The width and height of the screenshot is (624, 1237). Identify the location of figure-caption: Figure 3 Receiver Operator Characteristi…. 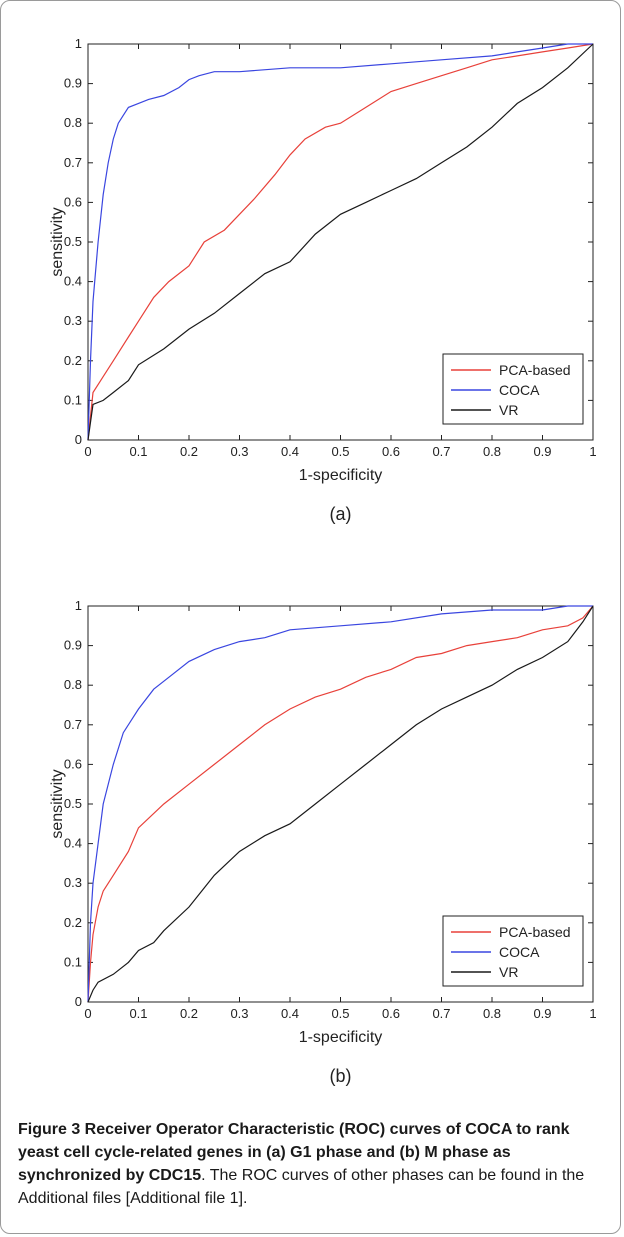
(314, 1164).